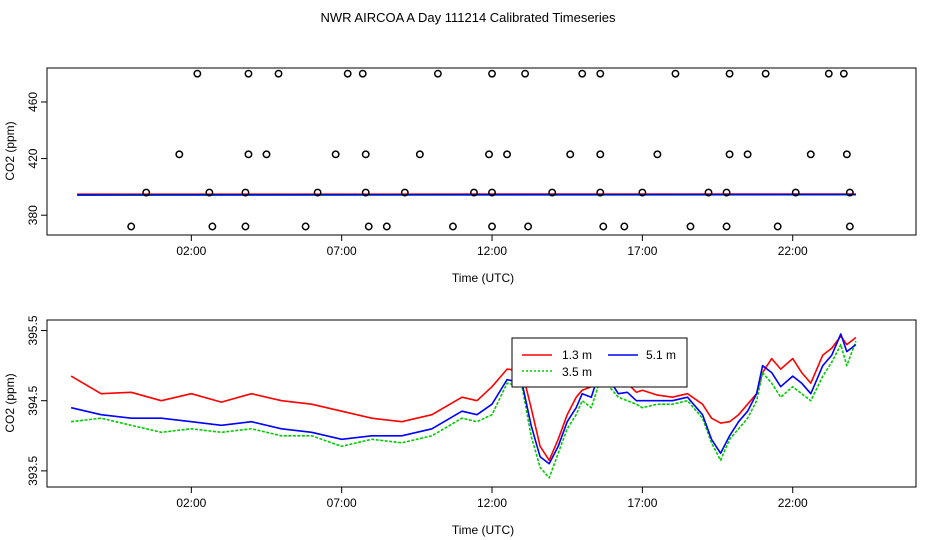 The width and height of the screenshot is (936, 540). What do you see at coordinates (661, 355) in the screenshot?
I see `legend-label-5-1m: 5.1 m` at bounding box center [661, 355].